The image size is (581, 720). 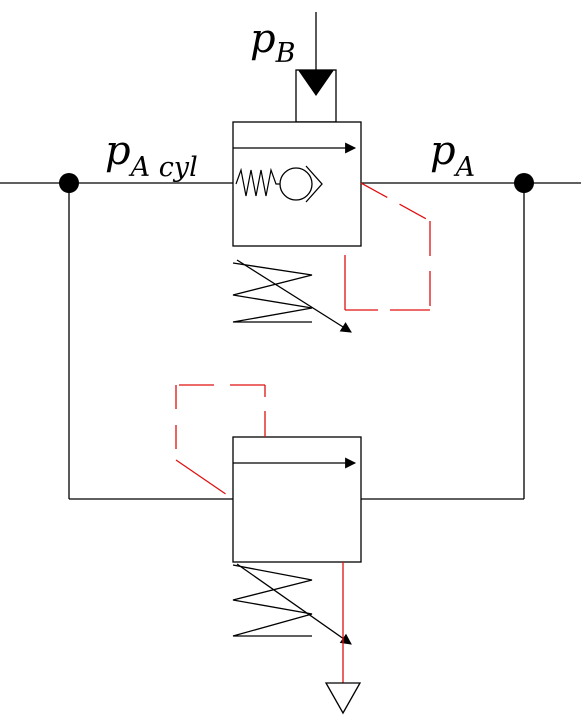 What do you see at coordinates (272, 292) in the screenshot?
I see `upper-adjustable-spring` at bounding box center [272, 292].